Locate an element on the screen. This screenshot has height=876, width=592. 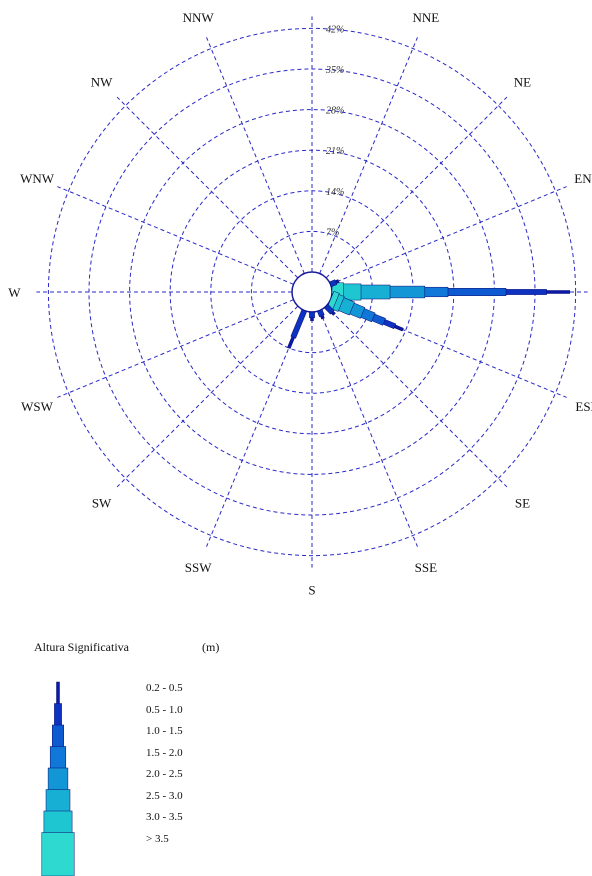
bar-group-s is located at coordinates (312, 316).